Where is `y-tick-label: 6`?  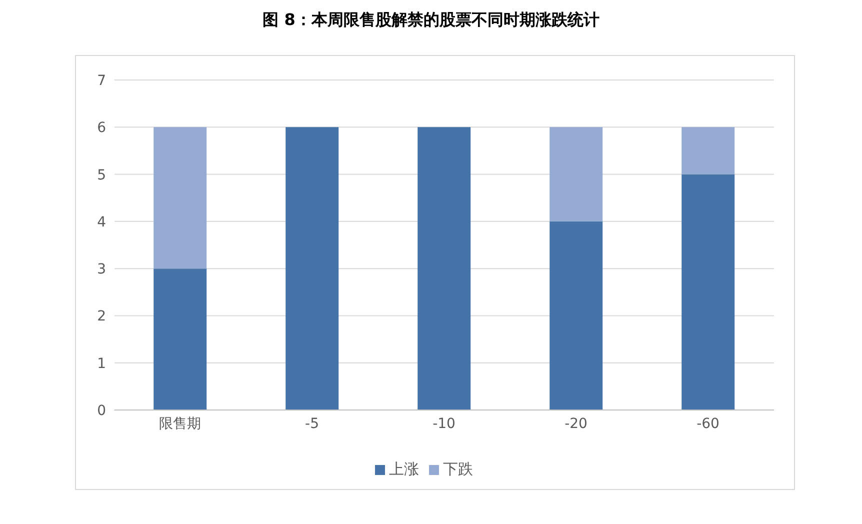 y-tick-label: 6 is located at coordinates (101, 128).